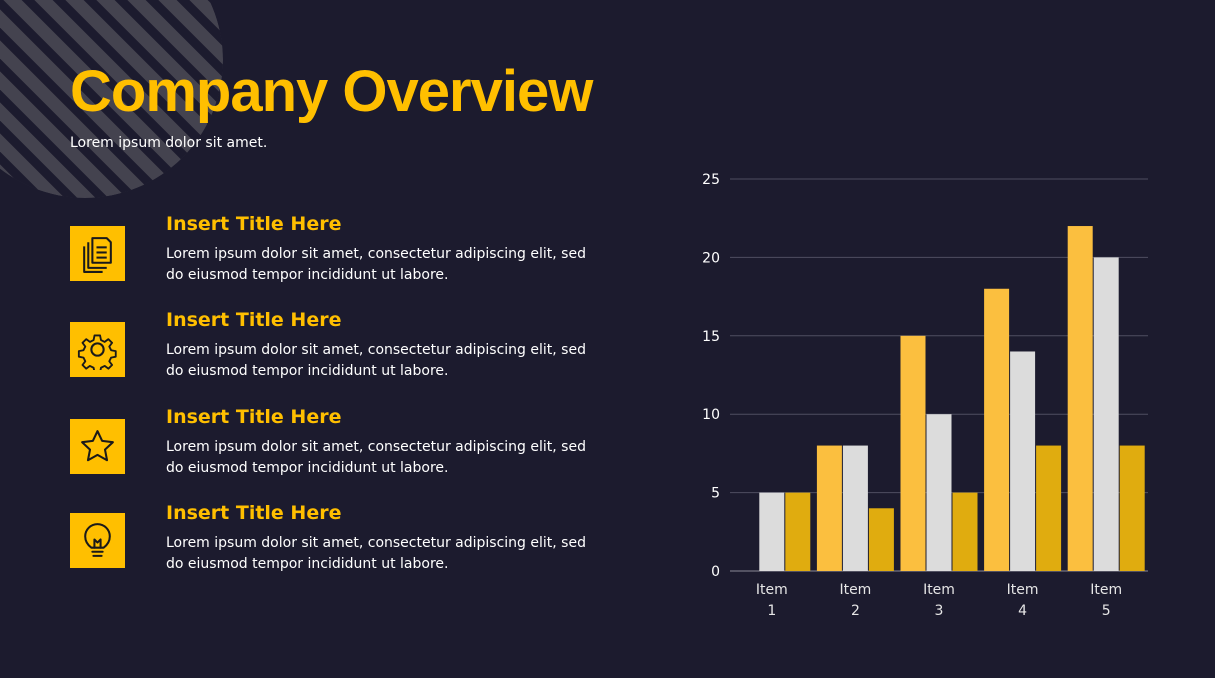  What do you see at coordinates (715, 494) in the screenshot?
I see `y-tick-label: 5` at bounding box center [715, 494].